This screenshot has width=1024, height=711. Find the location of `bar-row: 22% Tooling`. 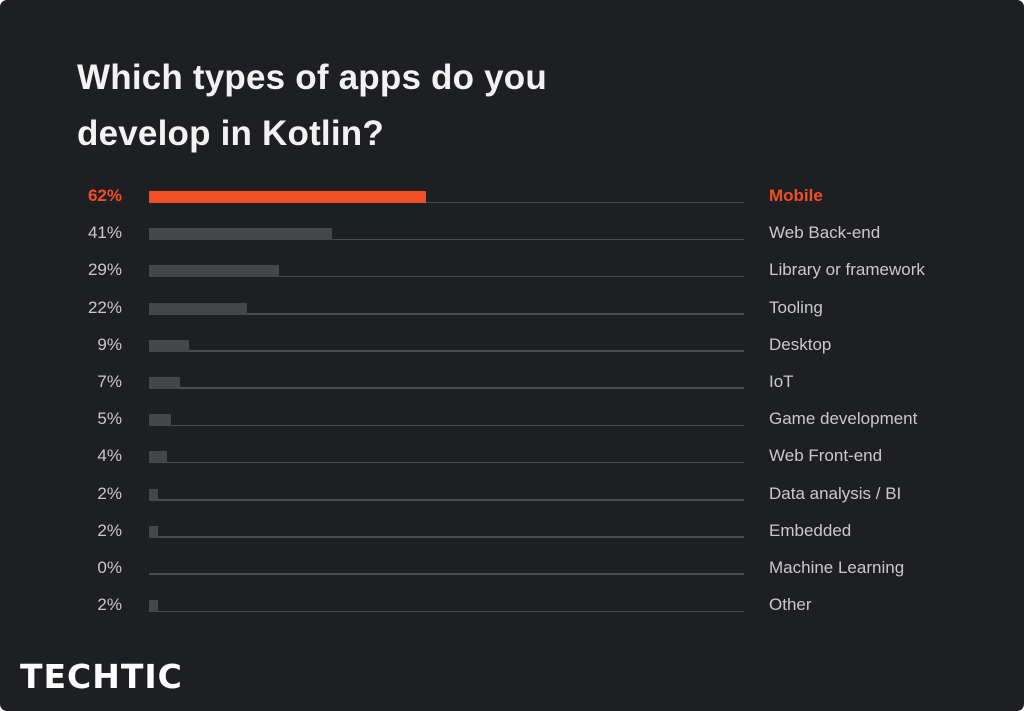

bar-row: 22% Tooling is located at coordinates (512, 307).